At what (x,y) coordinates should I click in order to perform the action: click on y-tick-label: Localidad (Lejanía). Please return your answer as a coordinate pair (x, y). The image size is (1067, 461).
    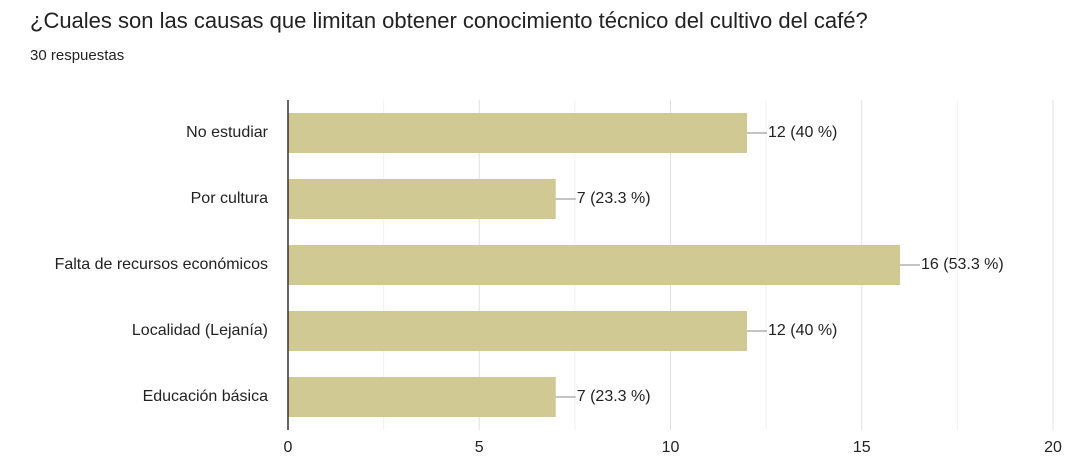
    Looking at the image, I should click on (200, 330).